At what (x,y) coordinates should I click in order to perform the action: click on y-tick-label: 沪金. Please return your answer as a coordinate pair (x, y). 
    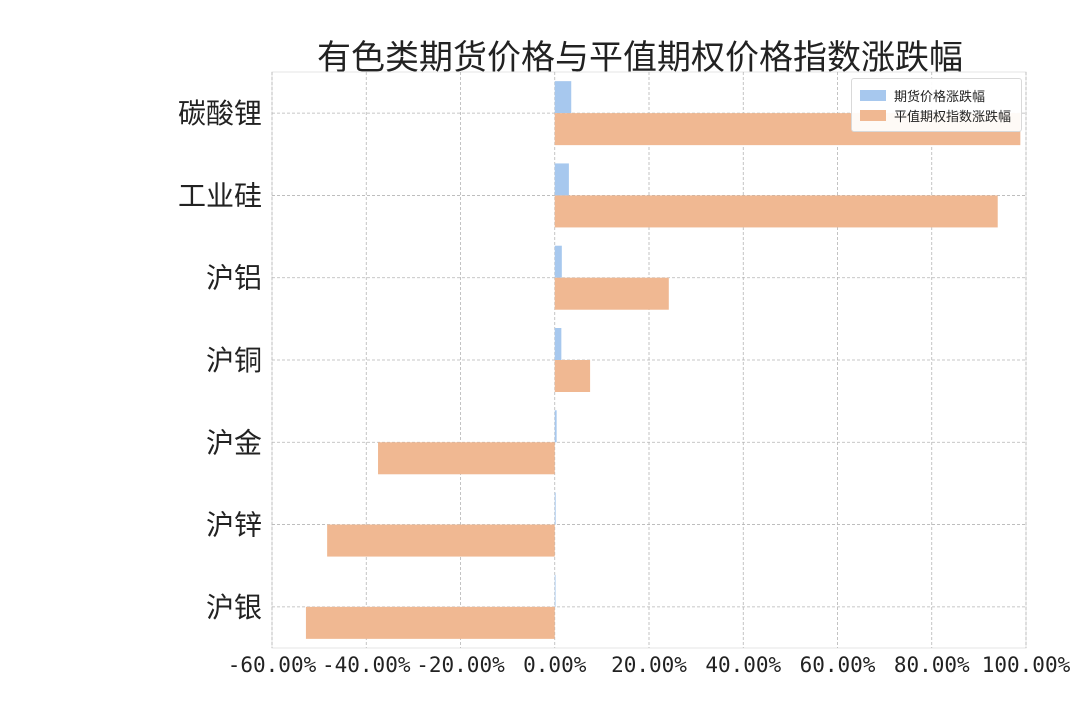
    Looking at the image, I should click on (234, 442).